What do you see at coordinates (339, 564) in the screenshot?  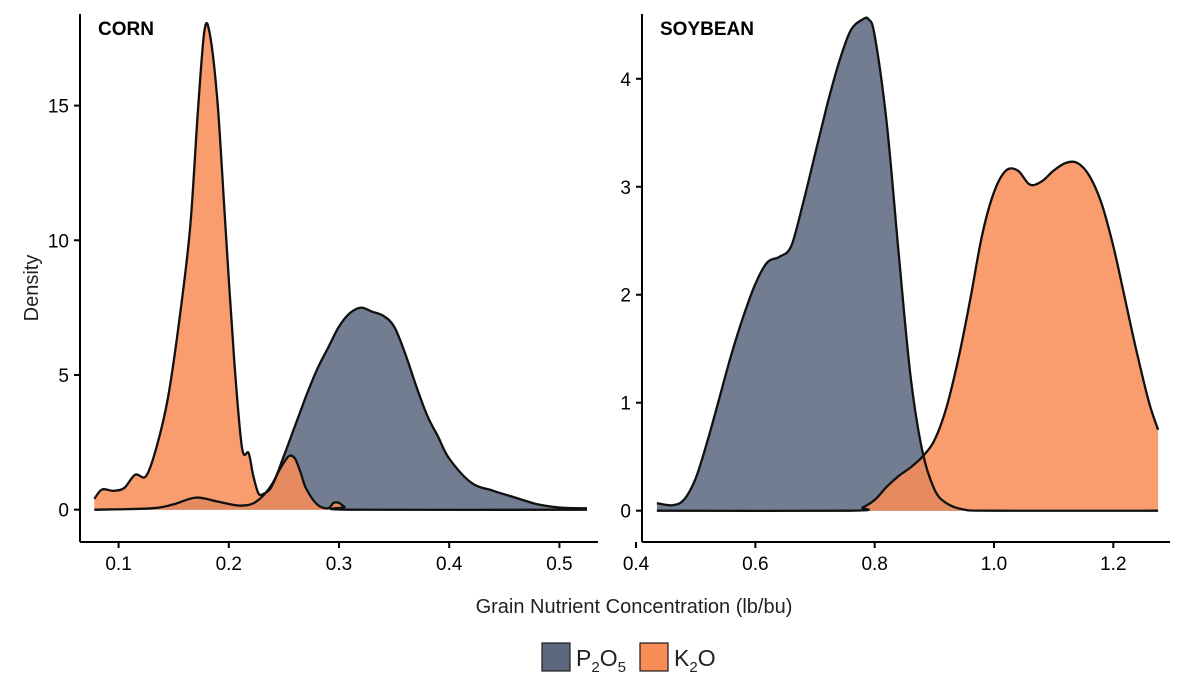 I see `corn-x-tick-label: 0.3` at bounding box center [339, 564].